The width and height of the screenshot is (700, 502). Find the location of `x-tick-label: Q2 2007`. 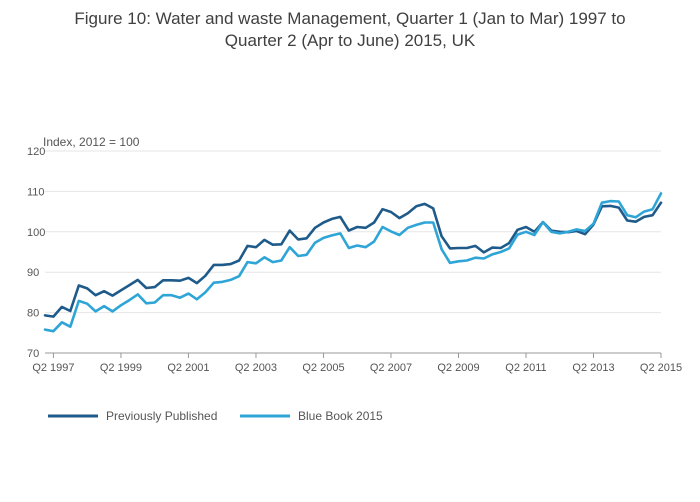

x-tick-label: Q2 2007 is located at coordinates (391, 368).